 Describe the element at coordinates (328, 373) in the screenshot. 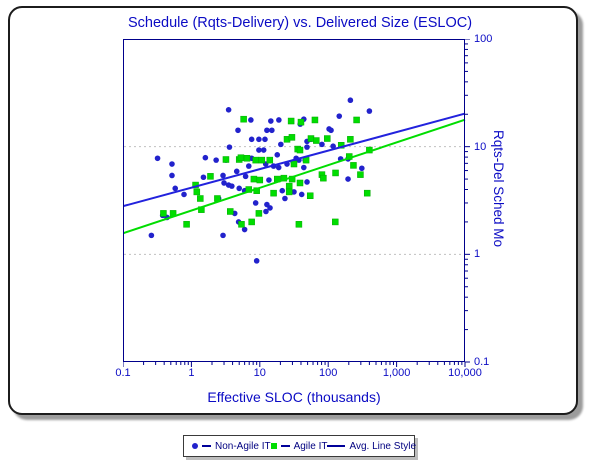

I see `x-tick-label: 100` at that location.